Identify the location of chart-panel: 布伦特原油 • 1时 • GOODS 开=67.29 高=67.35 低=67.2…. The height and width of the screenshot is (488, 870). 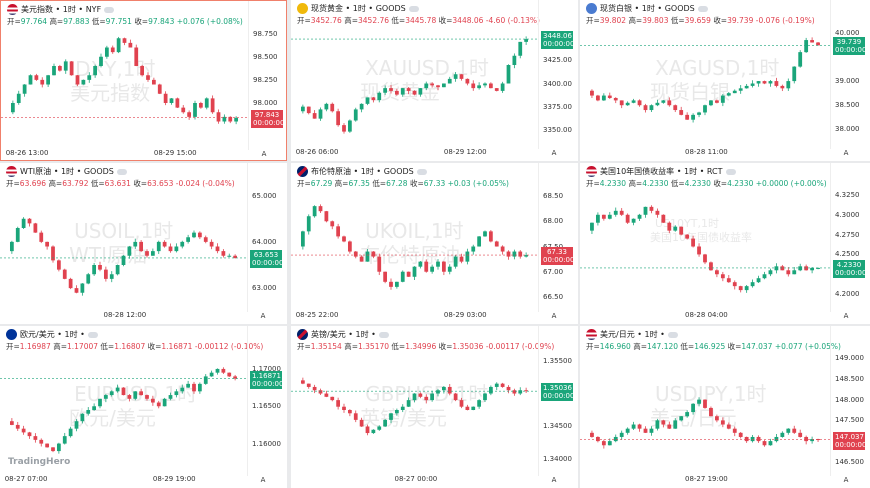
(434, 243).